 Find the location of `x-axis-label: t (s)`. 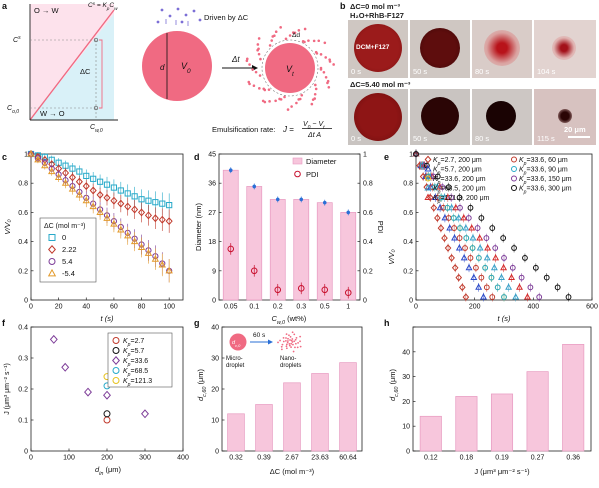

x-axis-label: t (s) is located at coordinates (504, 318).